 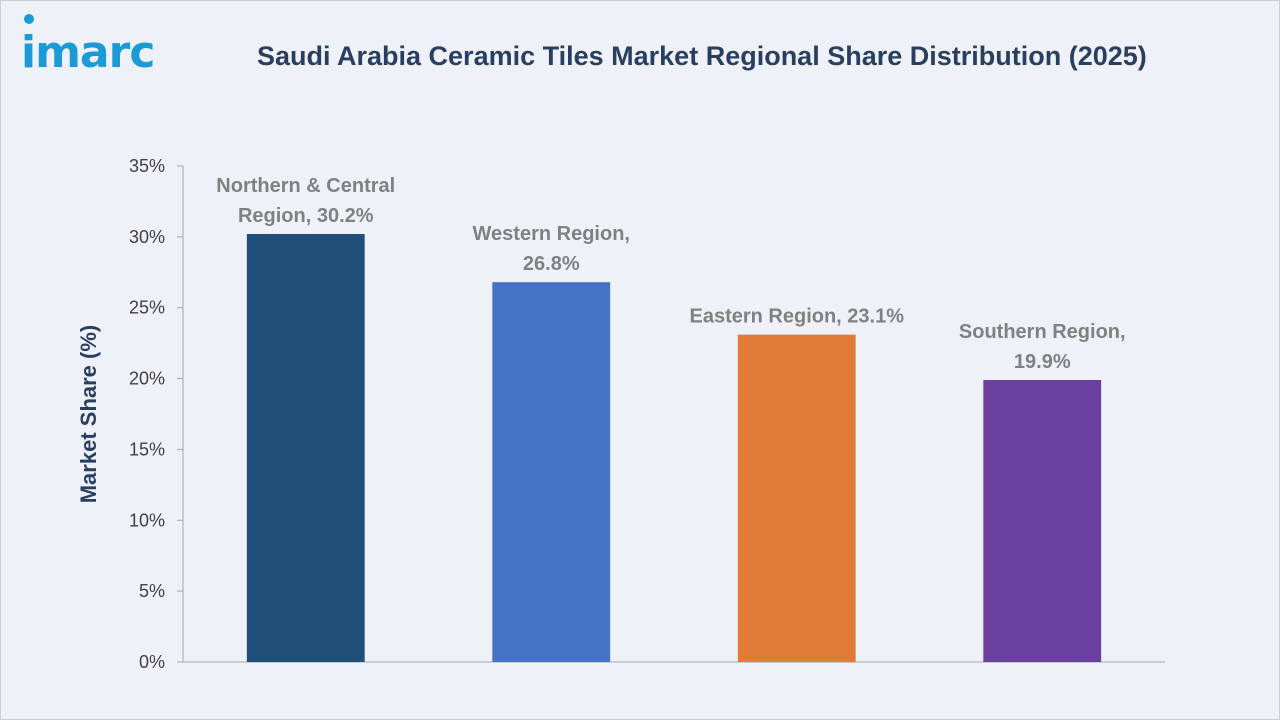 I want to click on y-tick-label: 25%, so click(x=147, y=308).